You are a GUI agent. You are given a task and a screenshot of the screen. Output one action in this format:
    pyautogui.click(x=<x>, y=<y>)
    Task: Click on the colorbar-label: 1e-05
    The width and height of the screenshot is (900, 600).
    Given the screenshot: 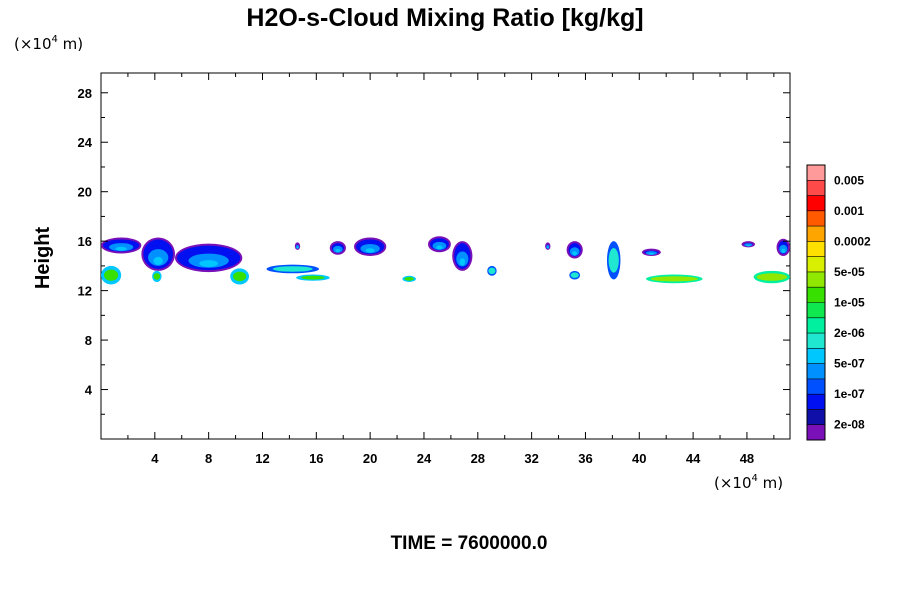 What is the action you would take?
    pyautogui.click(x=849, y=303)
    